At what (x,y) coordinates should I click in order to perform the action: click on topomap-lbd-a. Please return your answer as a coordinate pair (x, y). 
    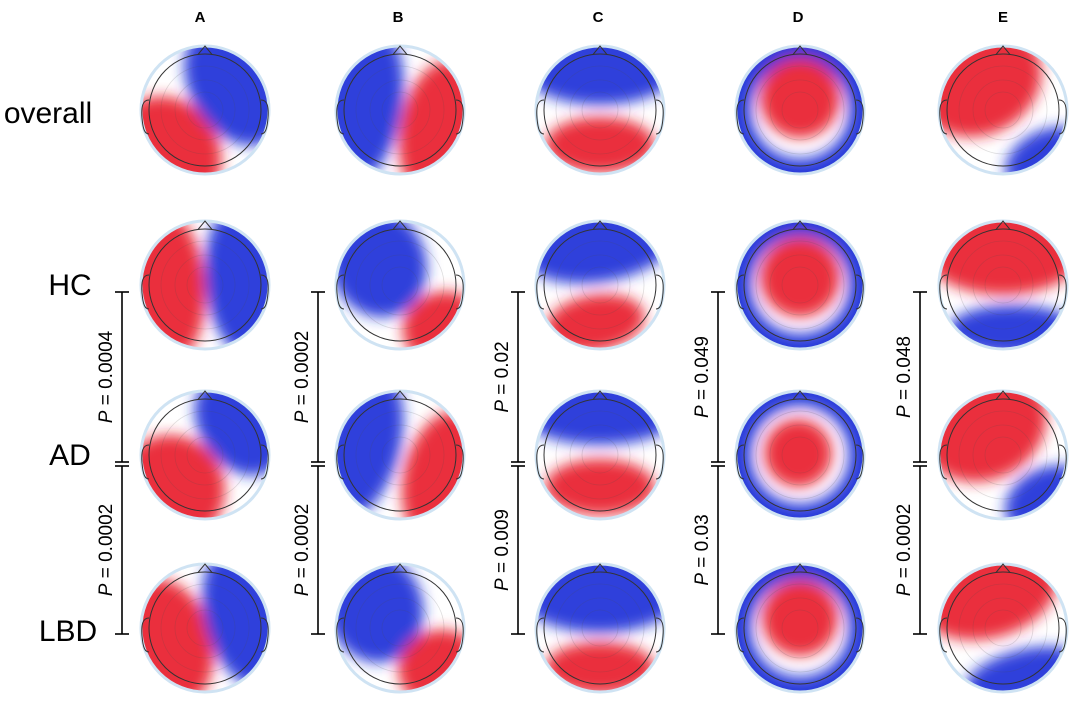
    Looking at the image, I should click on (205, 628).